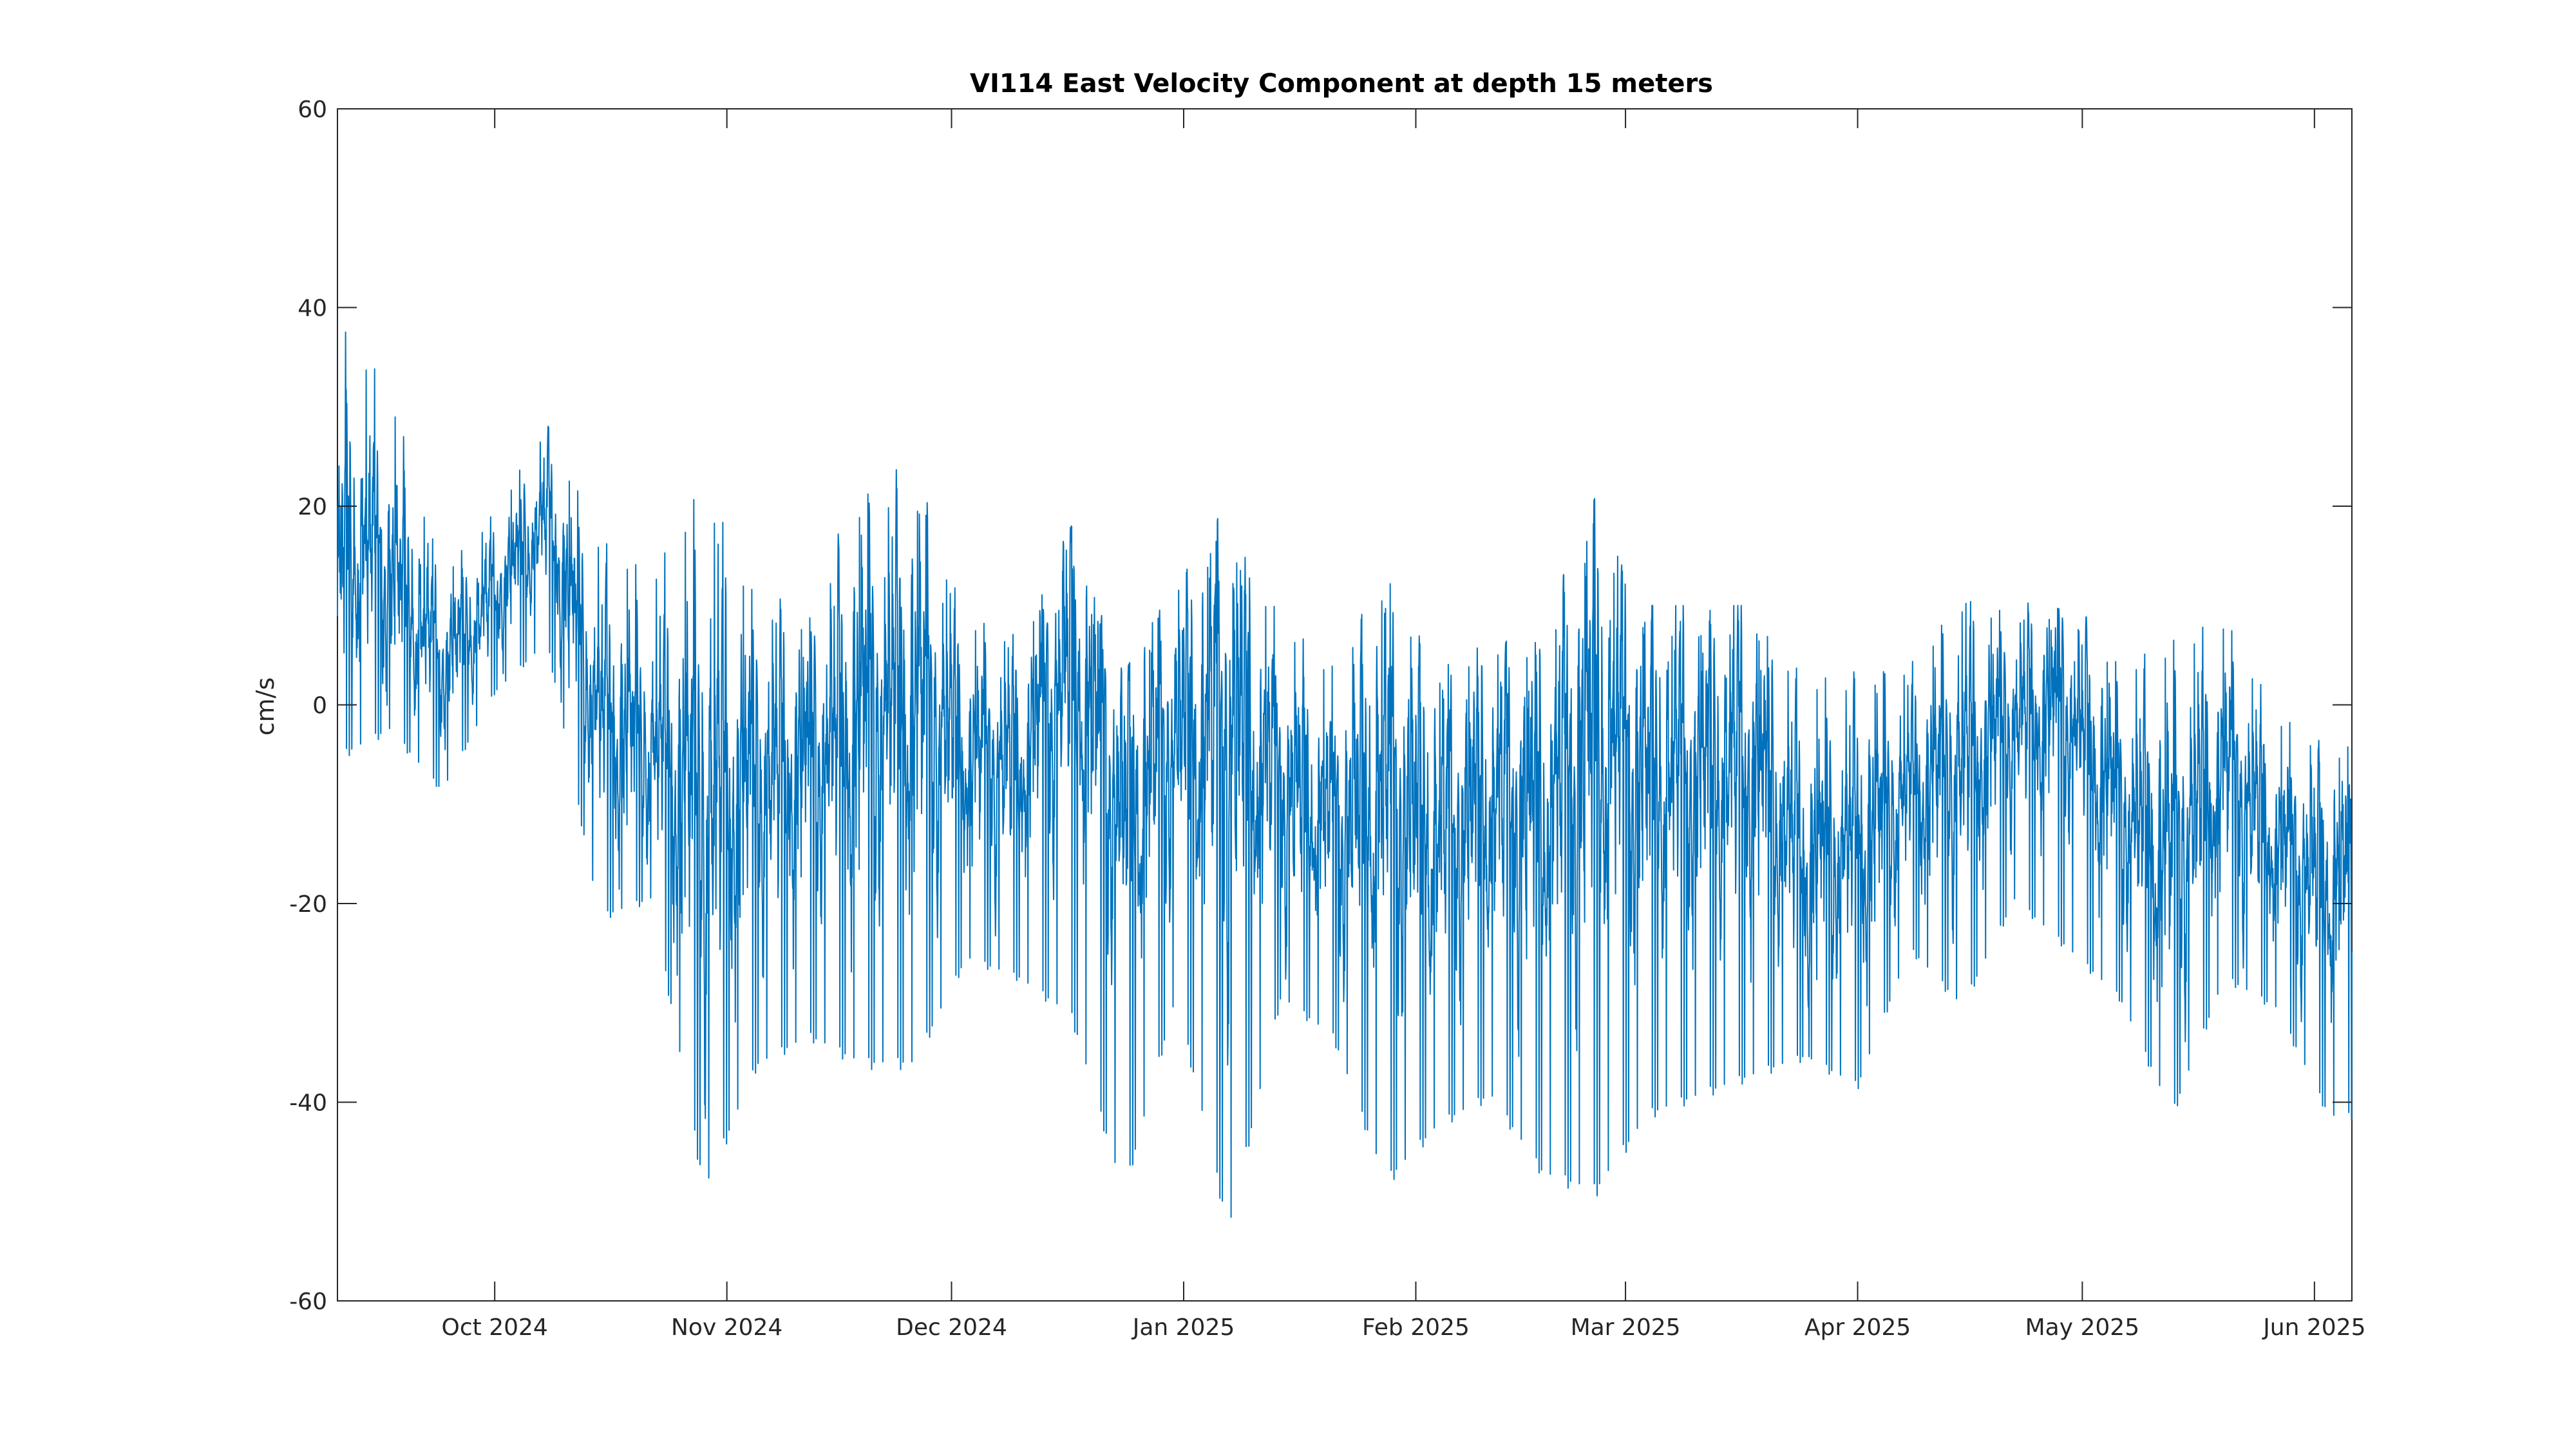  Describe the element at coordinates (319, 706) in the screenshot. I see `y-tick-label: 0` at that location.